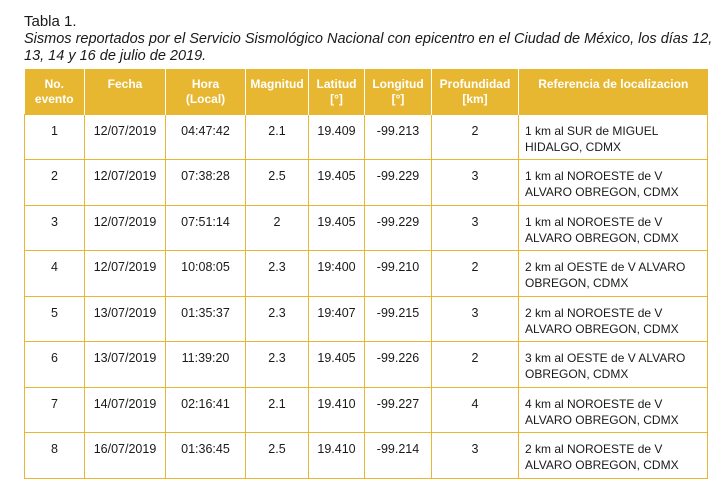 The image size is (724, 497). I want to click on header-col-latitude: Latitud [°], so click(336, 91).